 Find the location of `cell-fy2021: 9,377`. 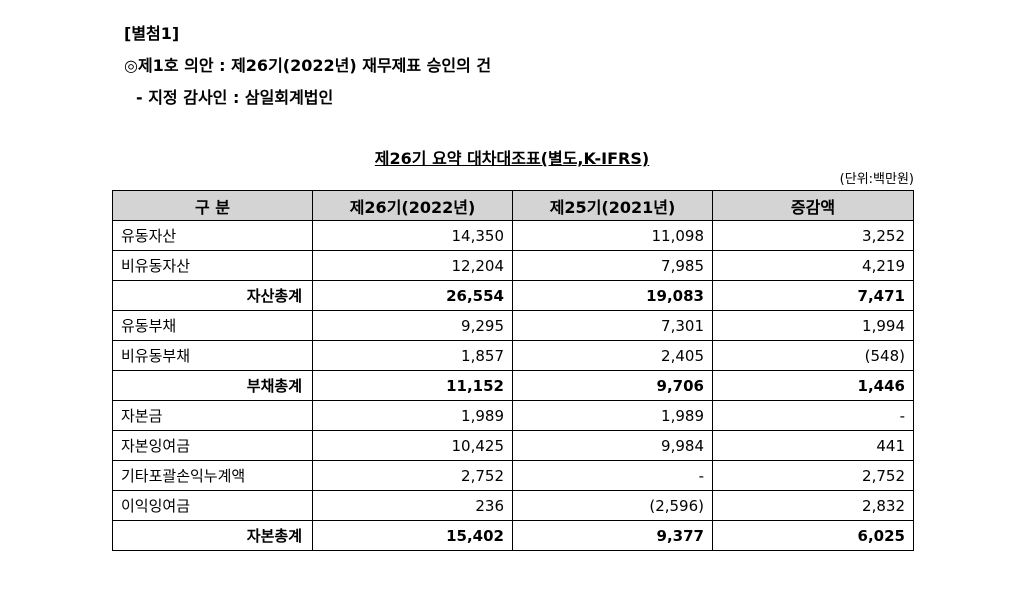

cell-fy2021: 9,377 is located at coordinates (612, 535).